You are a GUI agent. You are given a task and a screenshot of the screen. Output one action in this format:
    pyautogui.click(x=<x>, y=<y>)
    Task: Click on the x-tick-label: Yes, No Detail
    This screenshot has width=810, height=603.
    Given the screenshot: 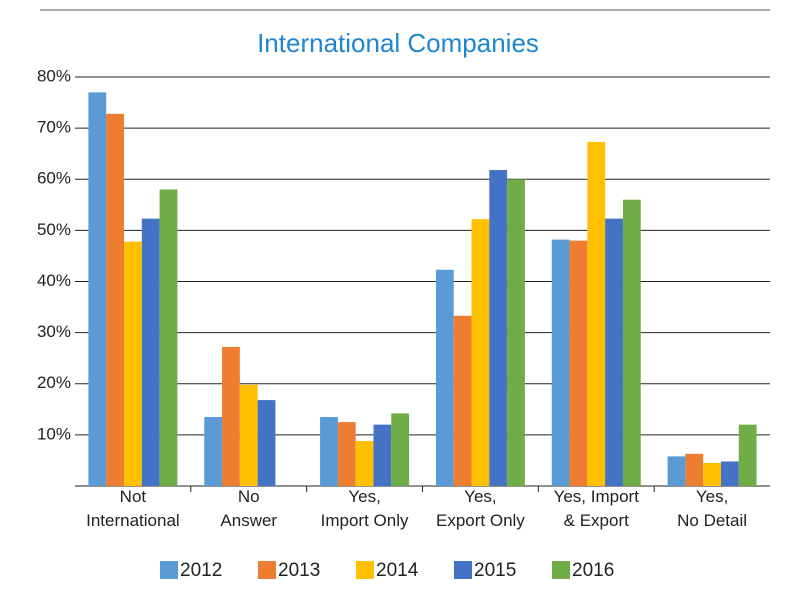 What is the action you would take?
    pyautogui.click(x=712, y=508)
    